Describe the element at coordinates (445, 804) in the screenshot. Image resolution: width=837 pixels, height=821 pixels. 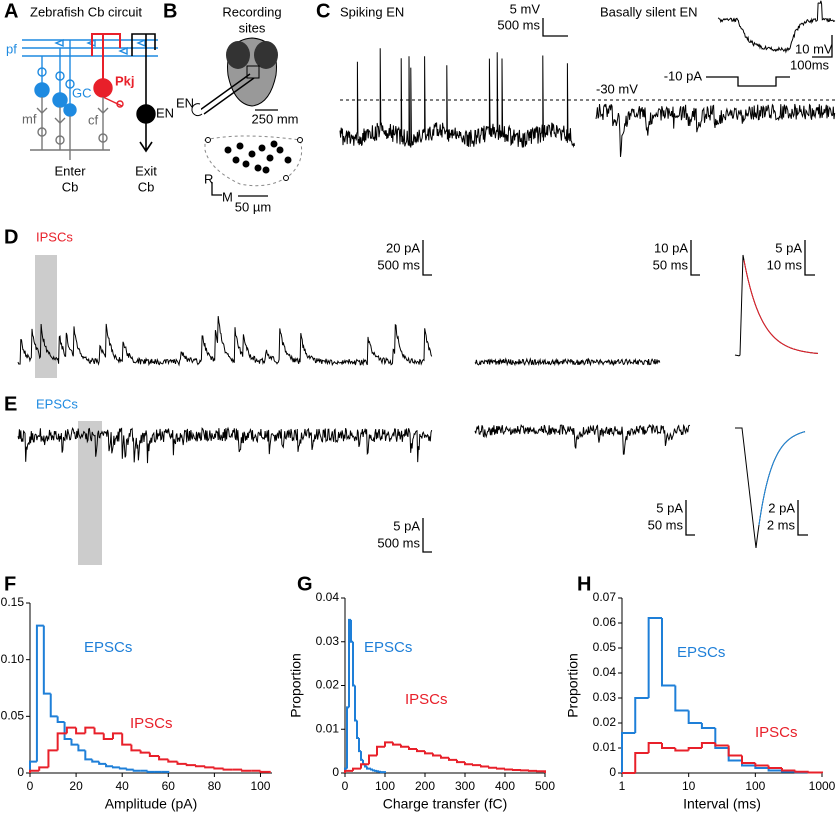
I see `x-axis-label: Charge transfer (fC)` at that location.